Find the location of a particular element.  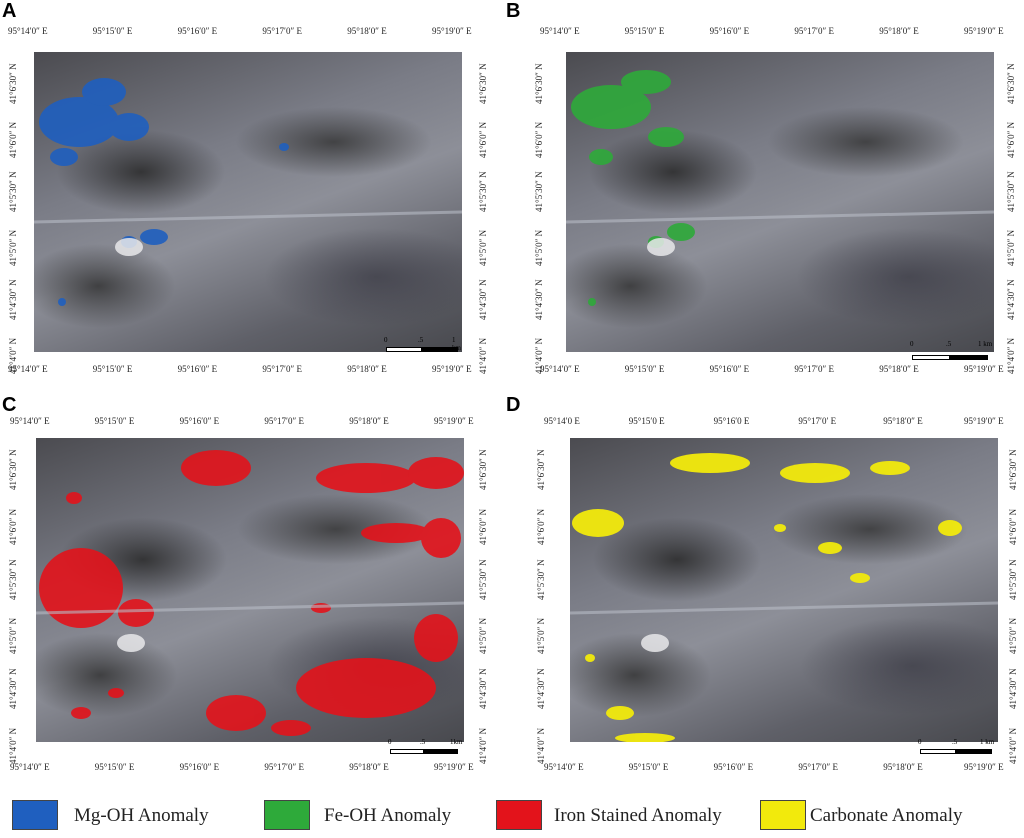

lon-label-top: 95°16′0 E is located at coordinates (731, 421).